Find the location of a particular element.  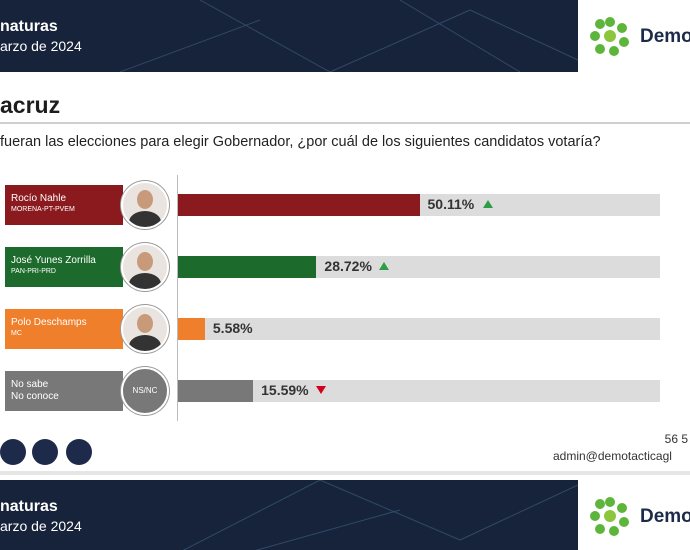

axis-line is located at coordinates (177, 298).